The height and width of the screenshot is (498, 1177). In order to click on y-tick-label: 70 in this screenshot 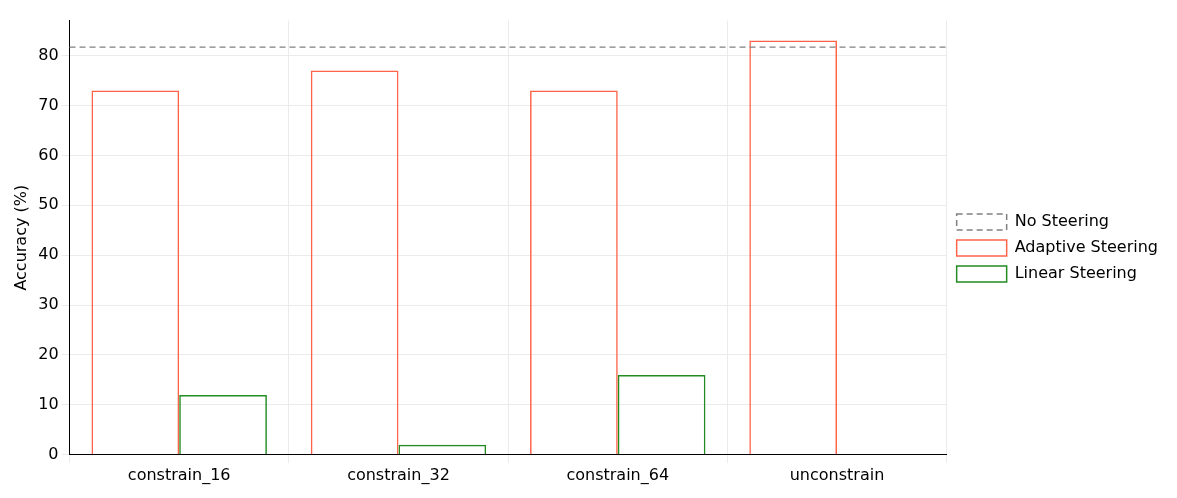, I will do `click(48, 104)`.